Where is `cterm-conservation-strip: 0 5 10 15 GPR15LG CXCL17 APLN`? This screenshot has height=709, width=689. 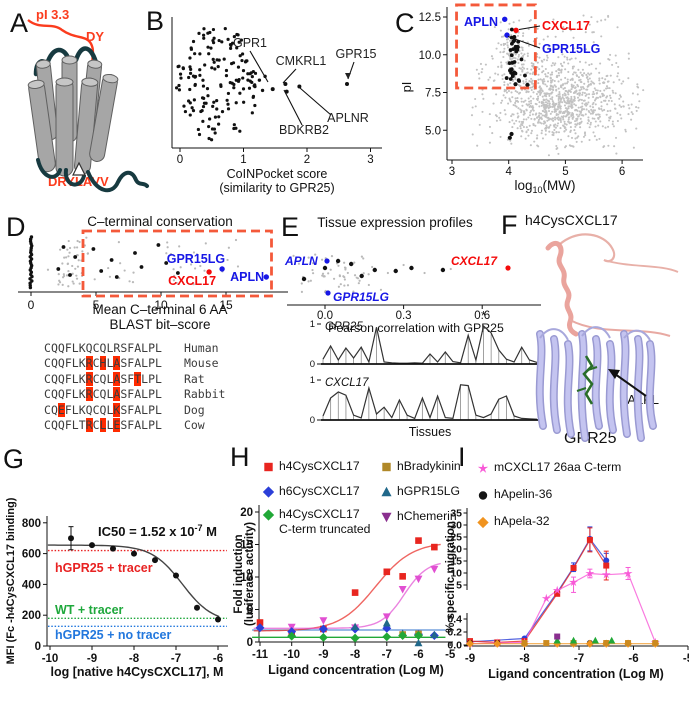
cterm-conservation-strip: 0 5 10 15 GPR15LG CXCL17 APLN is located at coordinates (153, 270).